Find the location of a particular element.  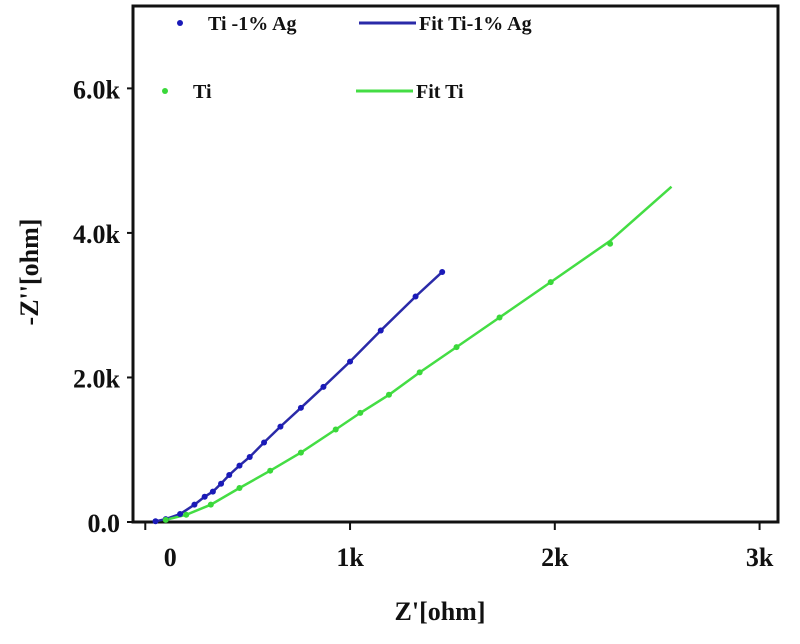

y-tick-label: 2.0k is located at coordinates (97, 378).